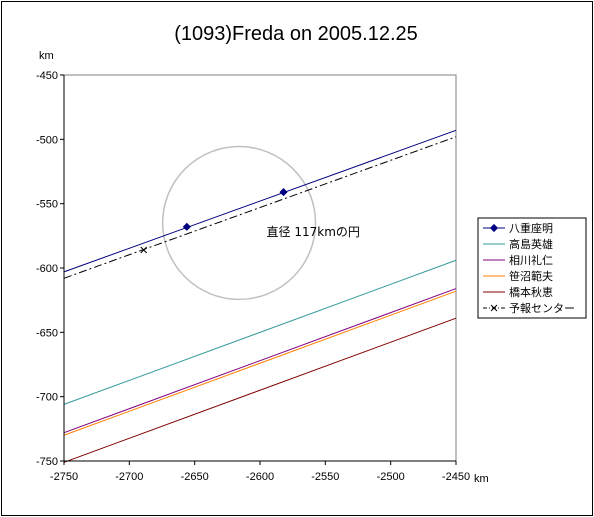  What do you see at coordinates (260, 477) in the screenshot?
I see `x-tick-label: -2600` at bounding box center [260, 477].